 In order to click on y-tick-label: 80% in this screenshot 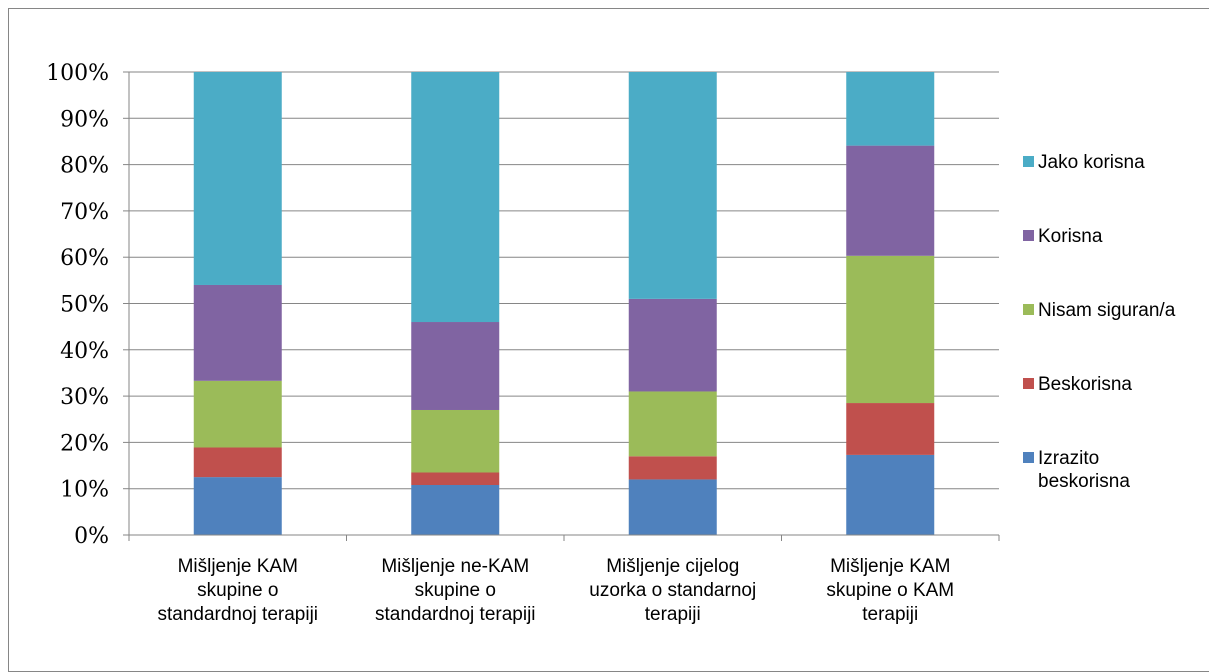, I will do `click(84, 166)`.